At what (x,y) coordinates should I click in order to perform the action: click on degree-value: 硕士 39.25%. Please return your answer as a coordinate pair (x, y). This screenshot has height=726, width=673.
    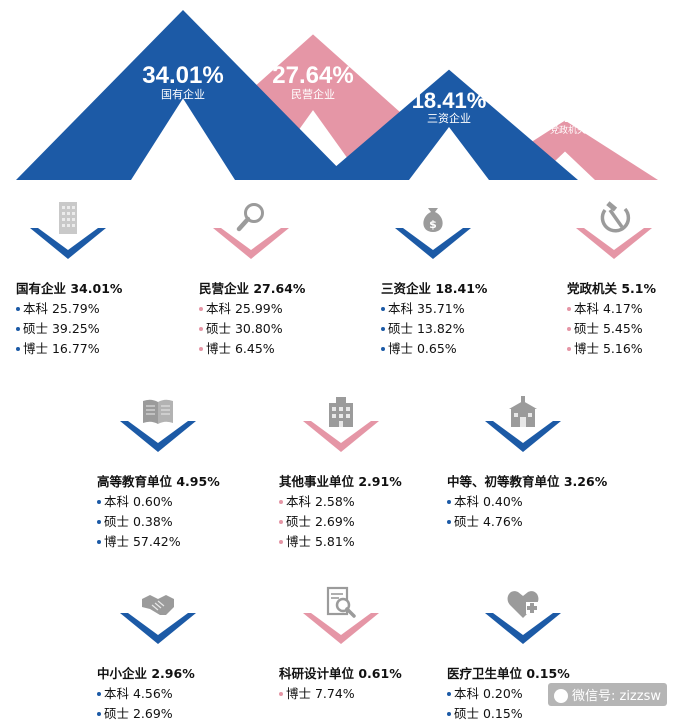
    Looking at the image, I should click on (61, 328).